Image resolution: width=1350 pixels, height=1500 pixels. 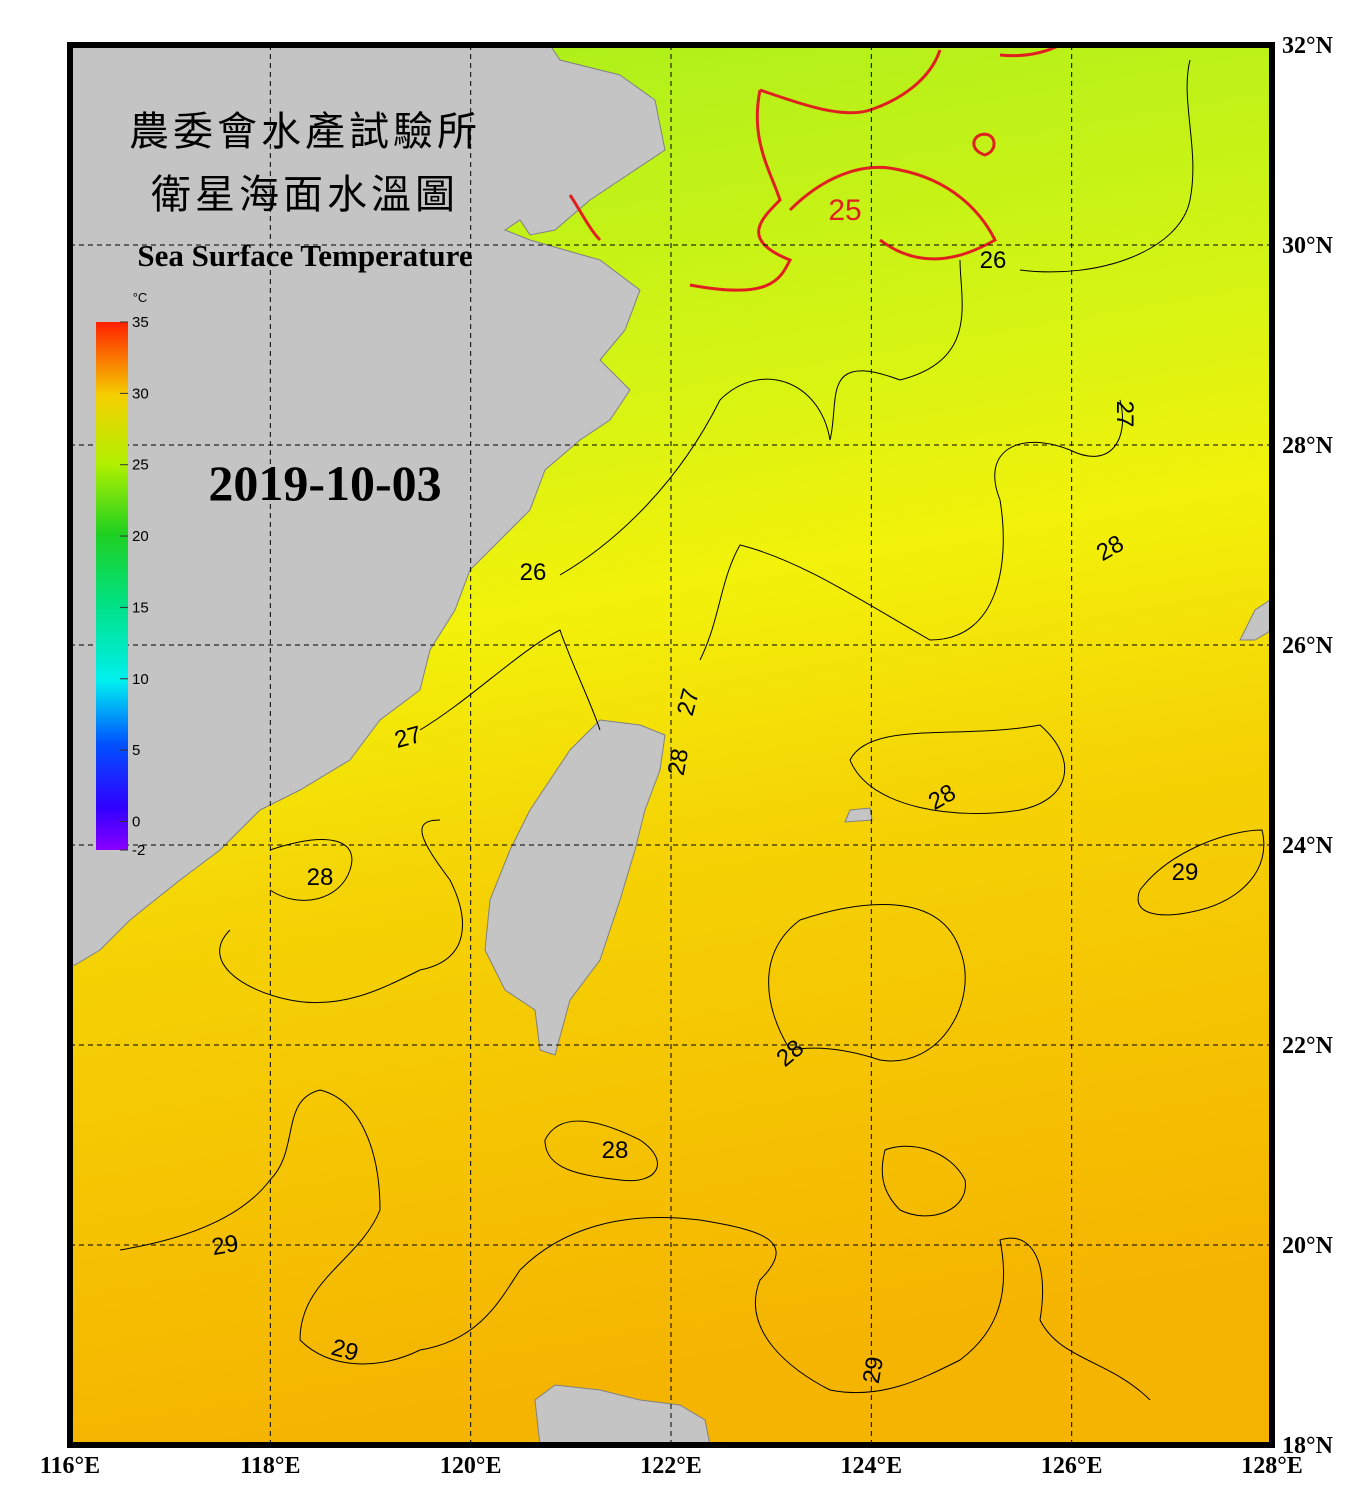 What do you see at coordinates (140, 322) in the screenshot?
I see `colorbar-tick-label: 35` at bounding box center [140, 322].